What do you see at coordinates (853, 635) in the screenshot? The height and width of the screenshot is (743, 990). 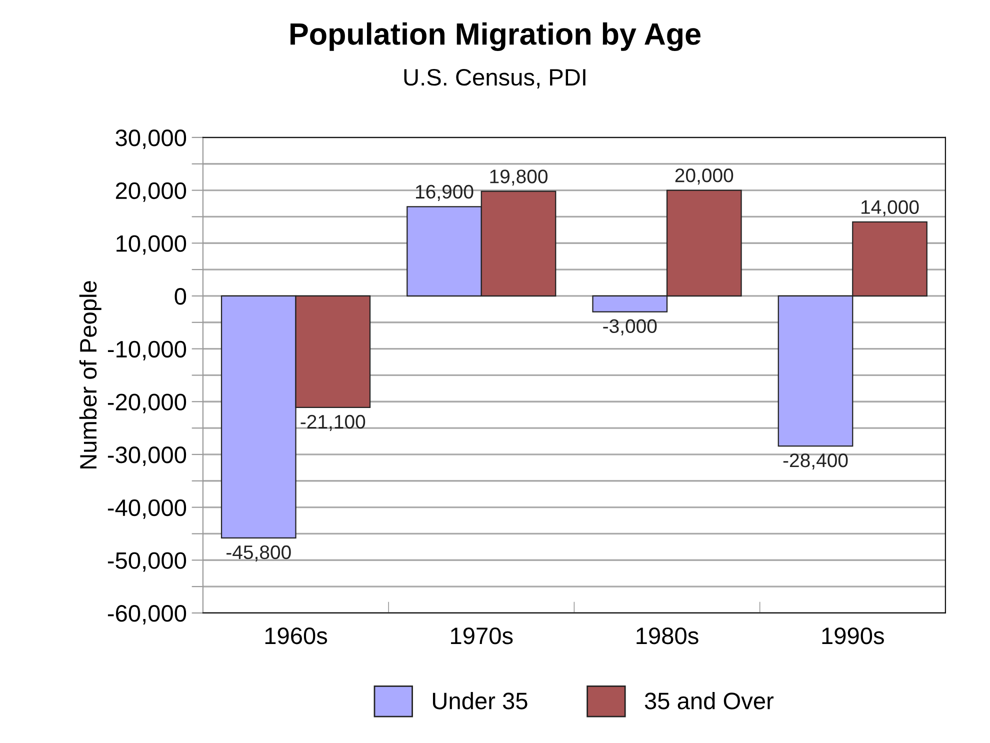 I see `x-tick-label: 1990s` at bounding box center [853, 635].